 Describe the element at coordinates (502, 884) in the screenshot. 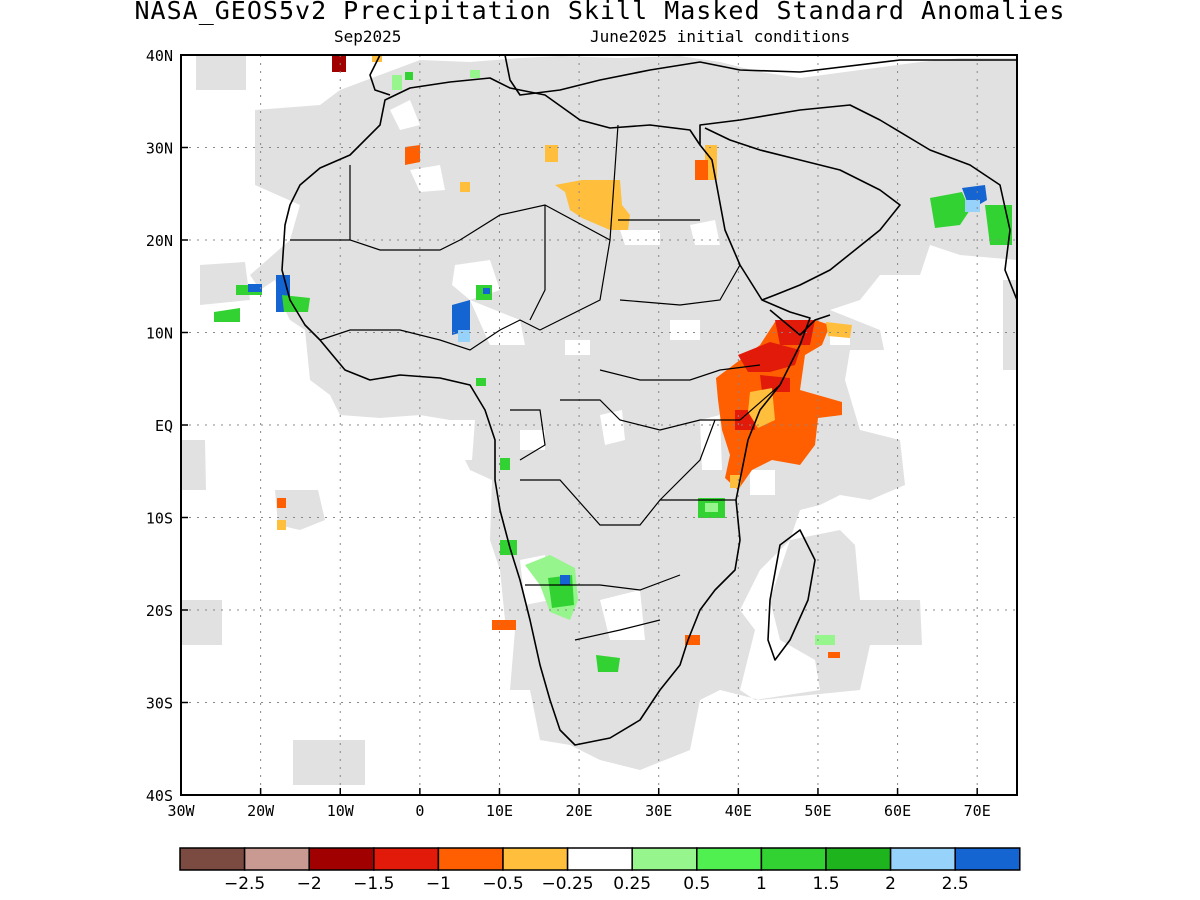

I see `colorbar-label: −0.5` at that location.